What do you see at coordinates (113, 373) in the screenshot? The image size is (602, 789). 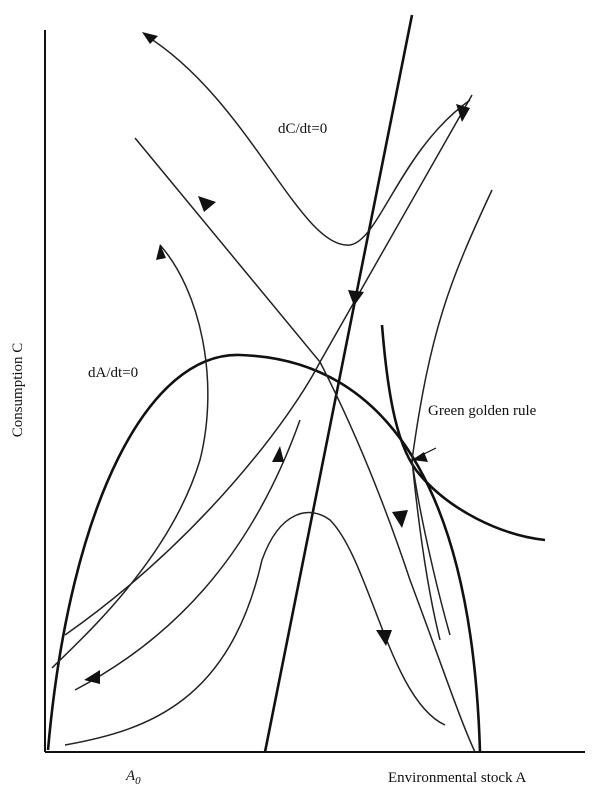 I see `da-dt-label: dA/dt=0` at bounding box center [113, 373].